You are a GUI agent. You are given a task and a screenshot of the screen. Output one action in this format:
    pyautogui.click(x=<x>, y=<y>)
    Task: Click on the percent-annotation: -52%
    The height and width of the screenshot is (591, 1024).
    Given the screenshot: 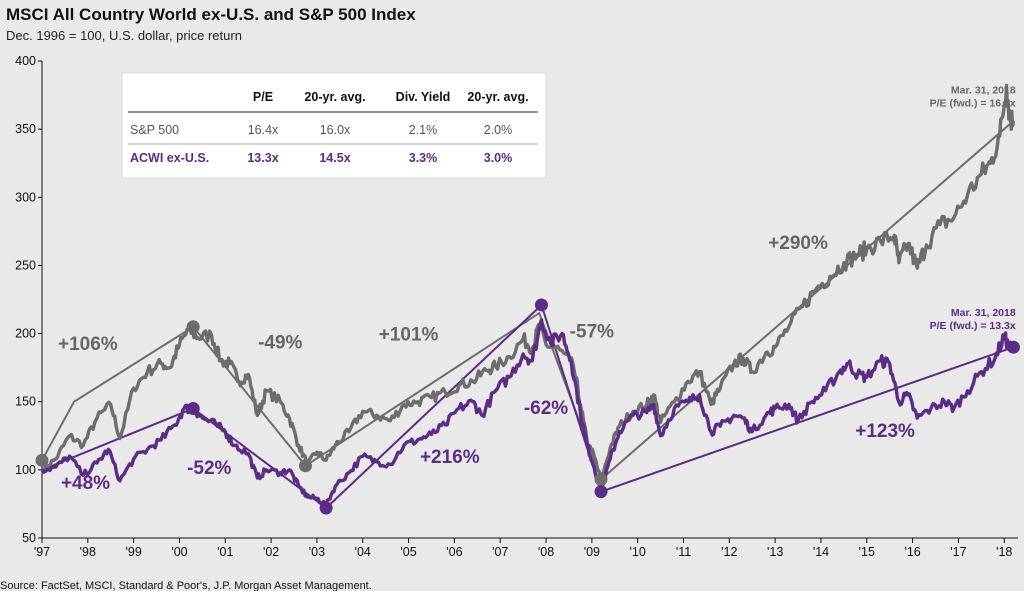 What is the action you would take?
    pyautogui.click(x=209, y=468)
    